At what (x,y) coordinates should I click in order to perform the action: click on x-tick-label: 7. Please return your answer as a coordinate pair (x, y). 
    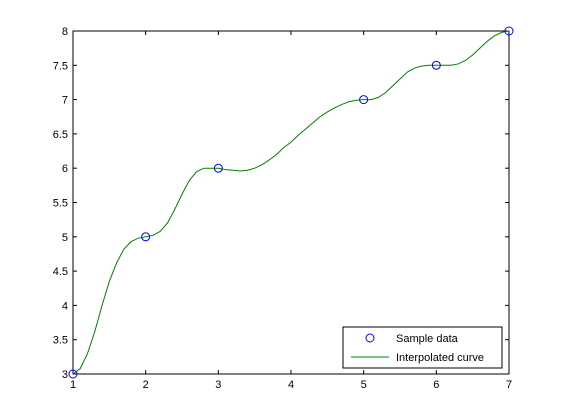
    Looking at the image, I should click on (509, 385).